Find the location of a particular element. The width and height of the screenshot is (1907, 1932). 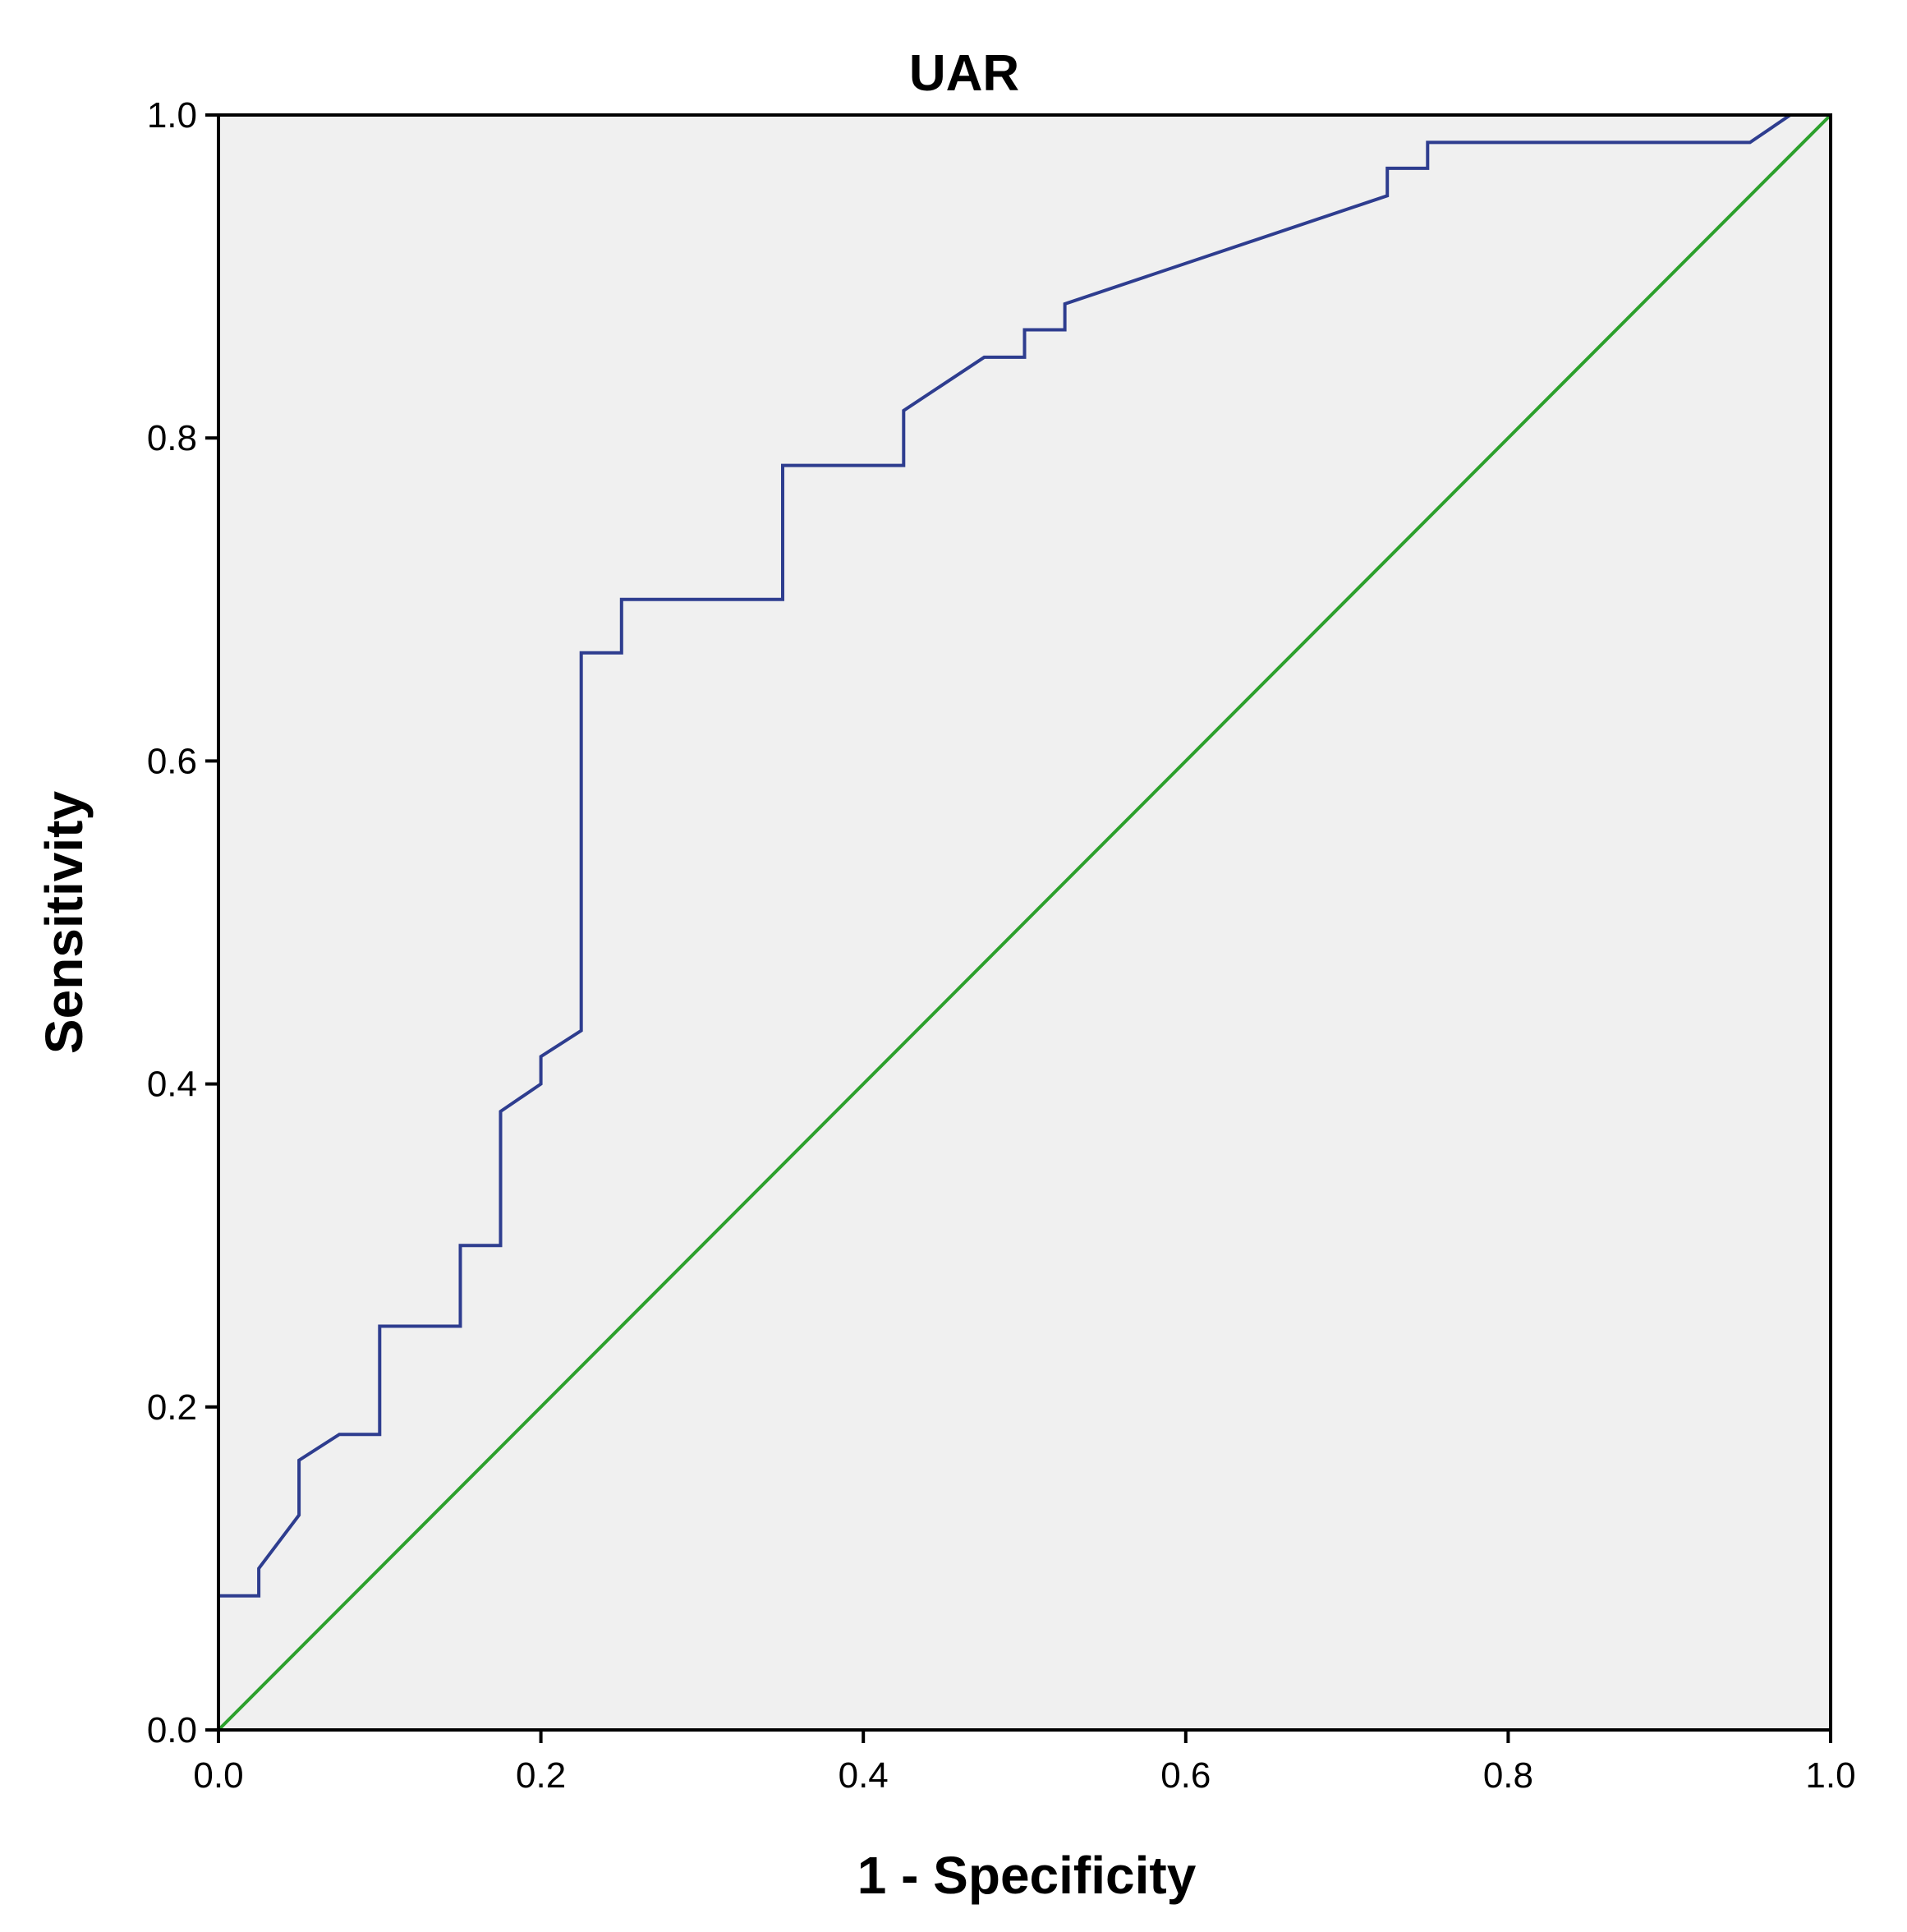

x-tick-label: 1.0 is located at coordinates (1830, 1776).